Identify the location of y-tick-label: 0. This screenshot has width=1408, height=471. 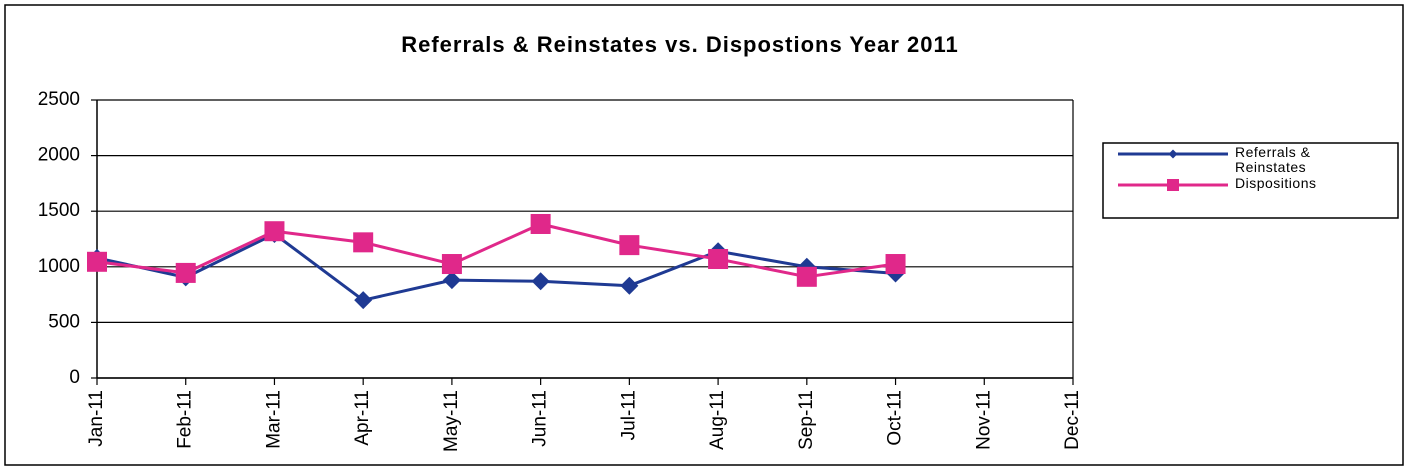
(74, 377).